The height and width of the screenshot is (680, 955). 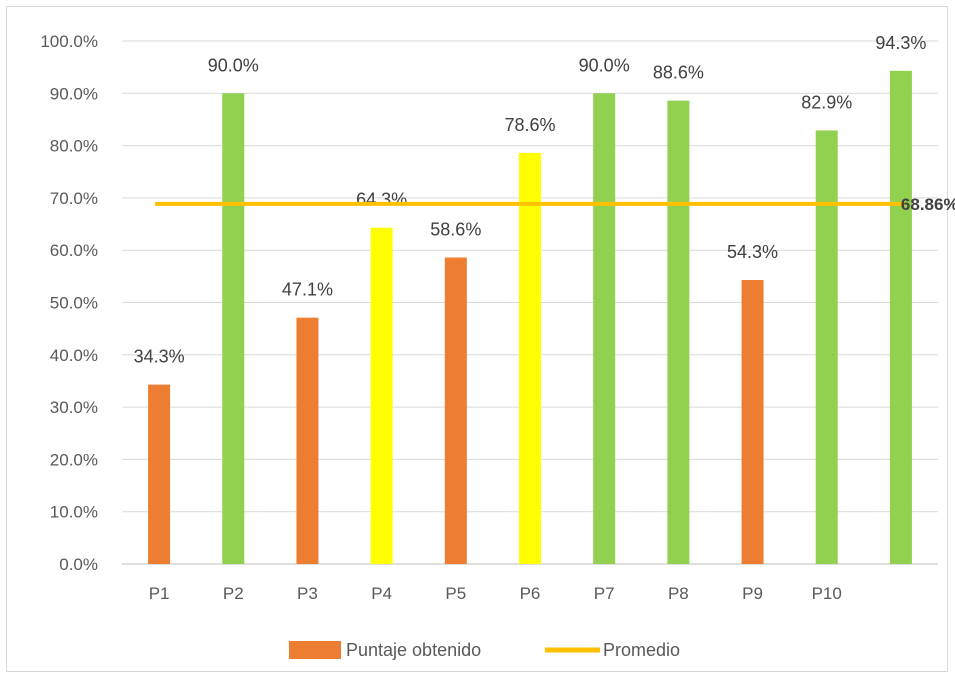 What do you see at coordinates (307, 290) in the screenshot?
I see `data-label: 47.1%` at bounding box center [307, 290].